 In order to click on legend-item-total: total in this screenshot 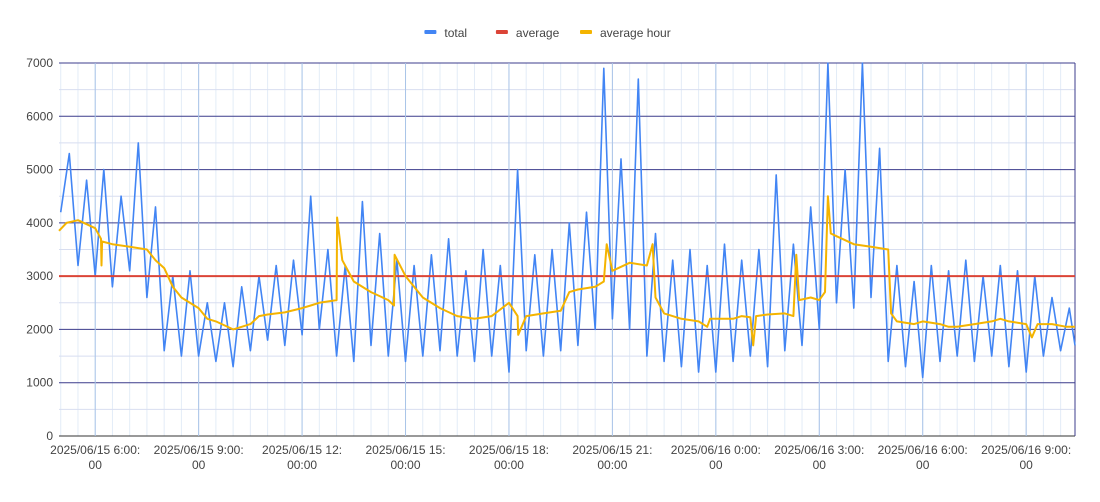, I will do `click(445, 33)`.